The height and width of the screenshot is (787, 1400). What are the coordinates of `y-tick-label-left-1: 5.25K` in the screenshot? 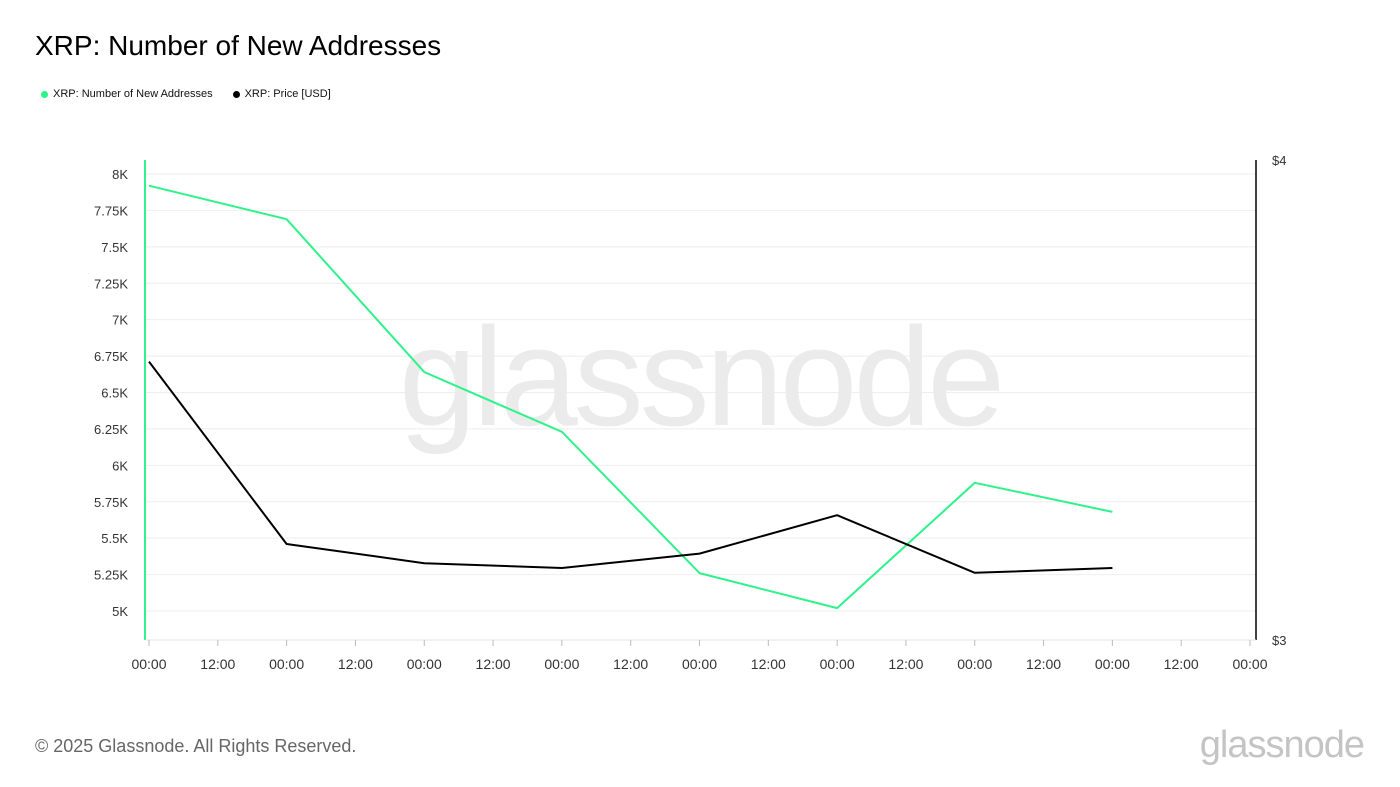 It's located at (111, 575).